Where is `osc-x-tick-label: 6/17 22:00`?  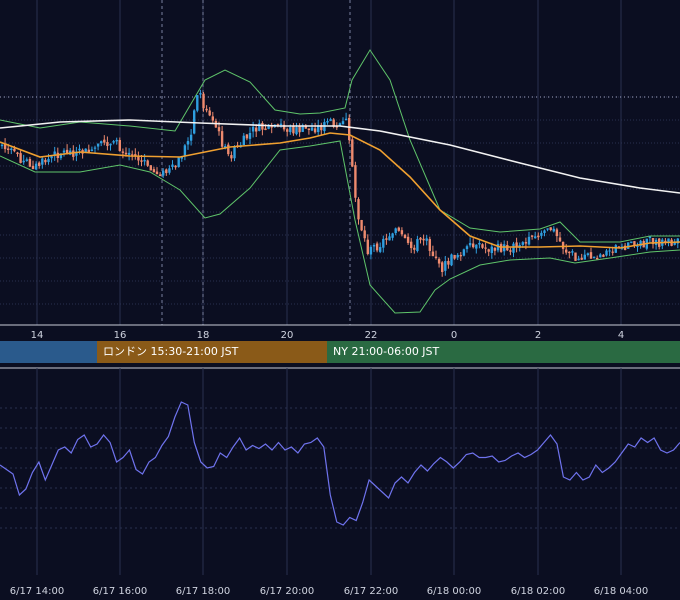 osc-x-tick-label: 6/17 22:00 is located at coordinates (371, 591).